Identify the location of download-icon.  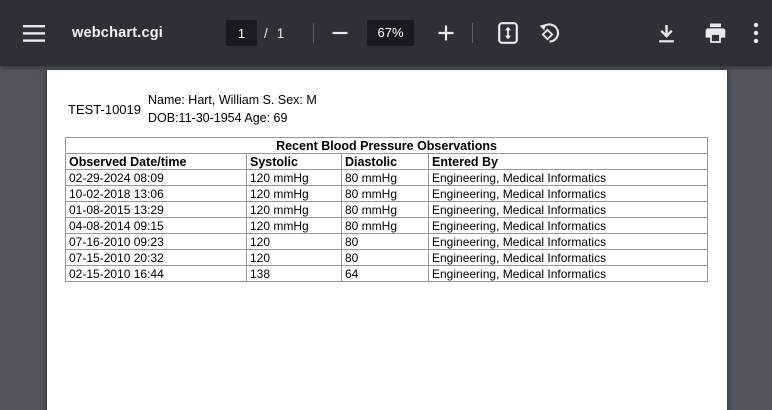
(666, 33).